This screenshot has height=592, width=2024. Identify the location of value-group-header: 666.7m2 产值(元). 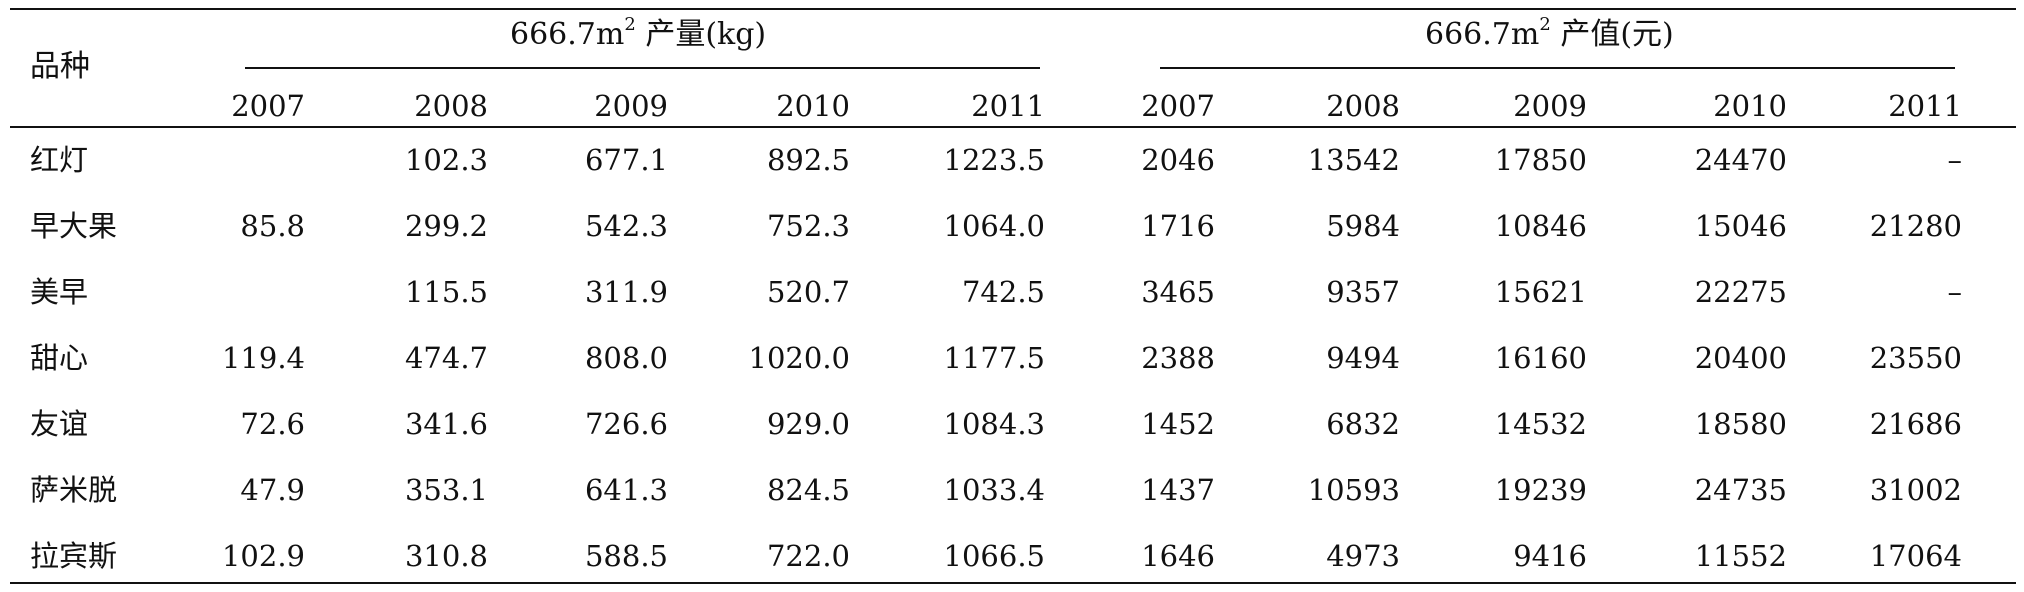
(1549, 33).